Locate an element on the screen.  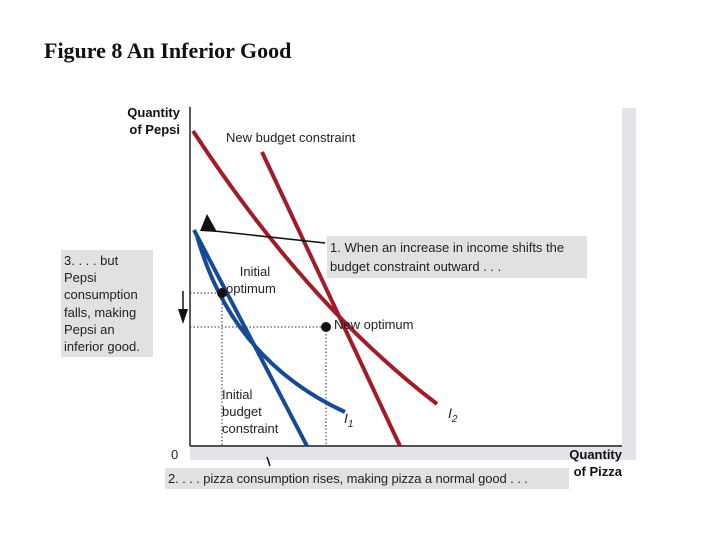
i2-label: I2 is located at coordinates (452, 415).